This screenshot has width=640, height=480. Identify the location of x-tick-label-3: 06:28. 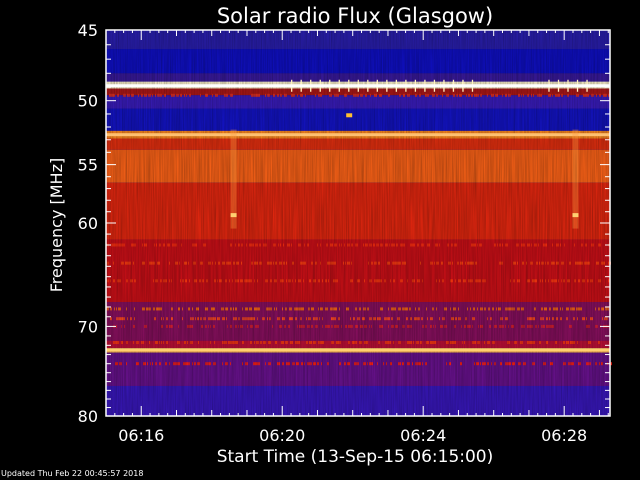
(564, 435).